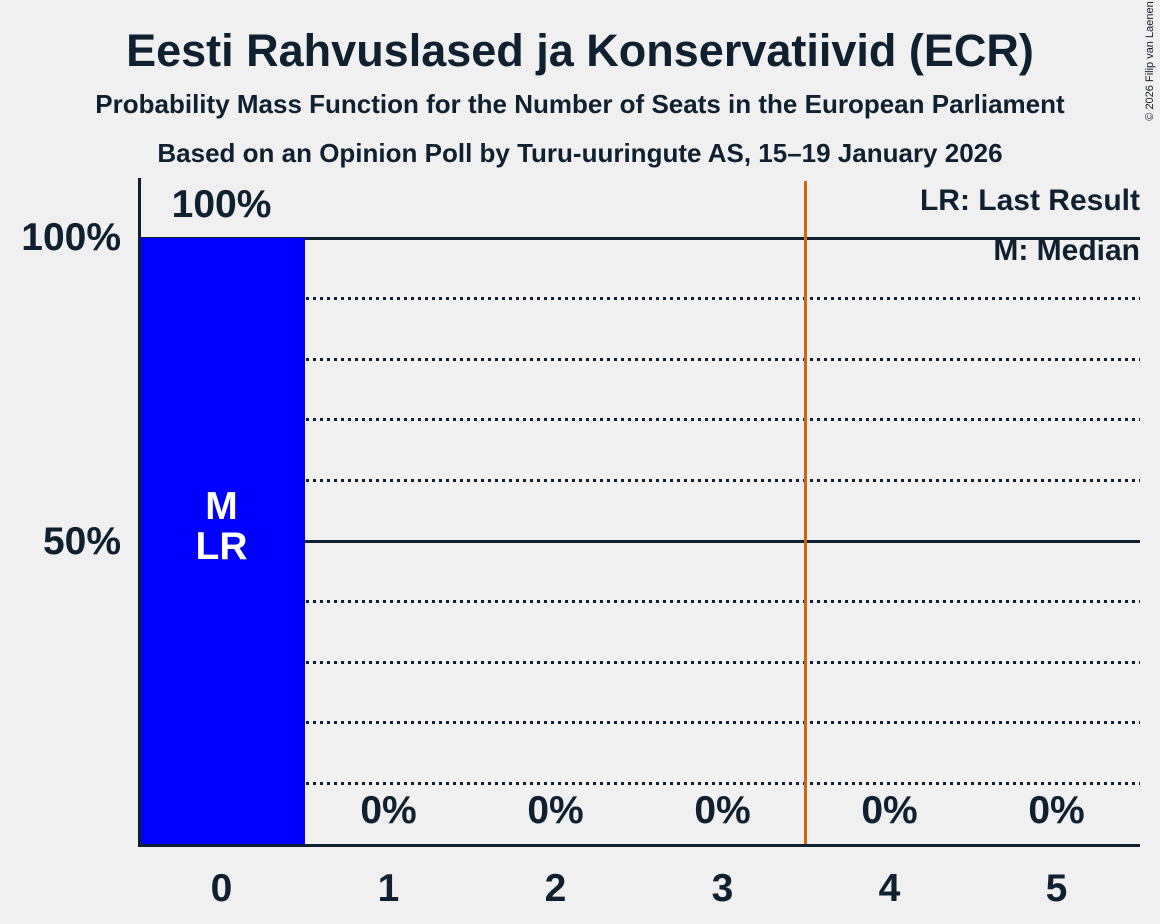 Image resolution: width=1160 pixels, height=924 pixels. Describe the element at coordinates (639, 299) in the screenshot. I see `gridline-90pct` at that location.